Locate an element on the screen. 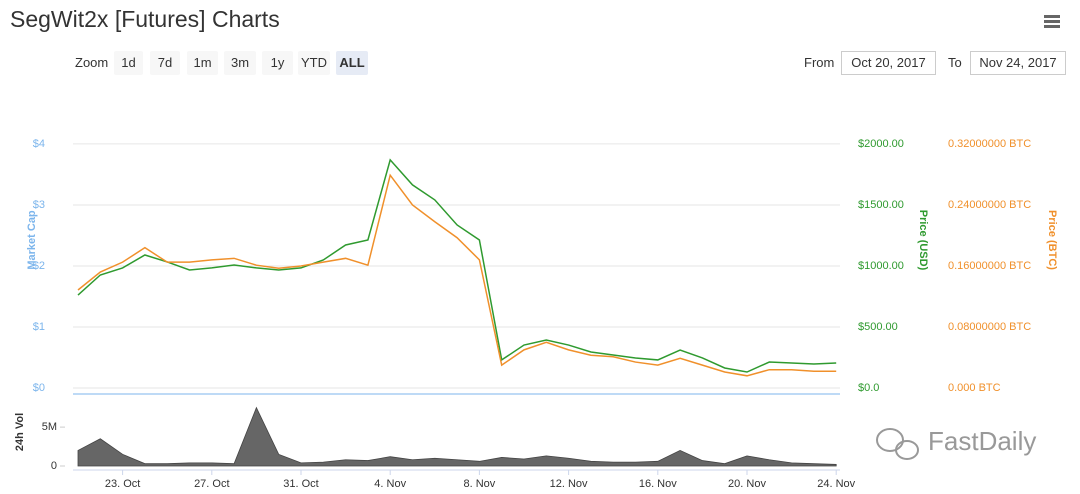 This screenshot has width=1080, height=494. range-button: 3m is located at coordinates (240, 63).